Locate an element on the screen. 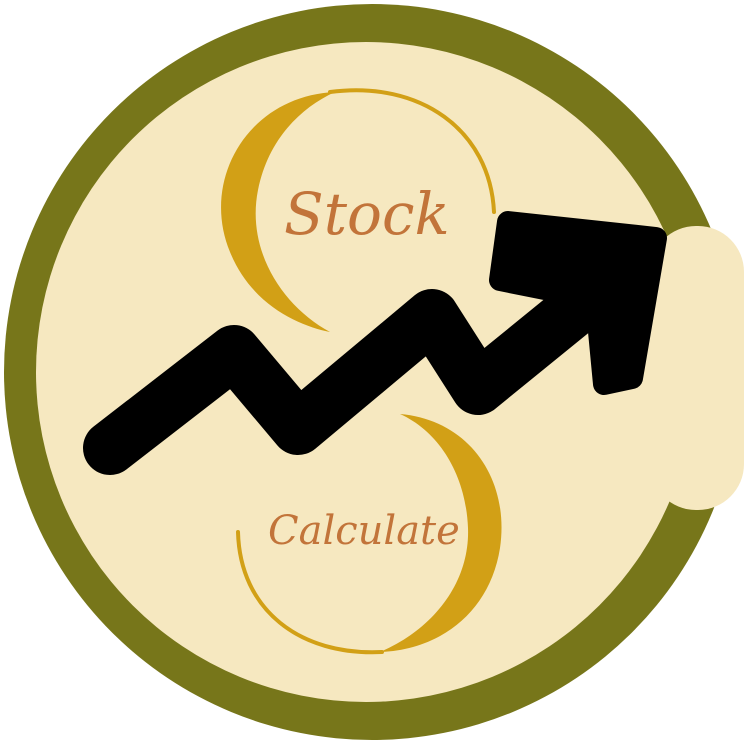 The width and height of the screenshot is (744, 744). logo-word-calculate: Calculate is located at coordinates (364, 531).